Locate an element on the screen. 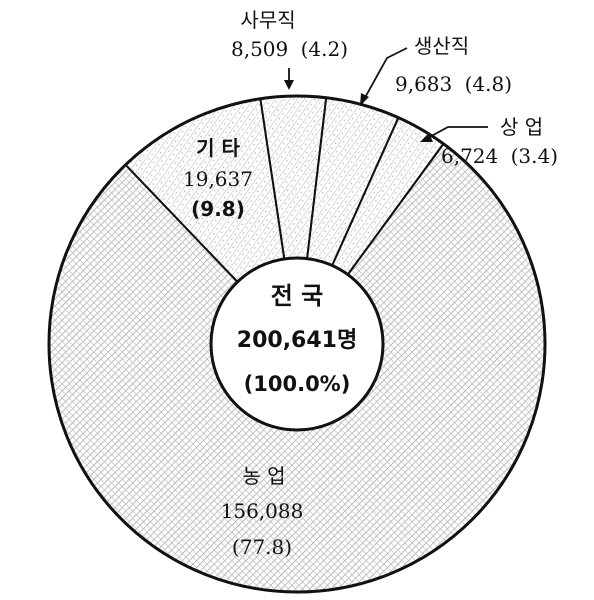 This screenshot has width=594, height=600. label-agriculture-percent: (77.8) is located at coordinates (262, 547).